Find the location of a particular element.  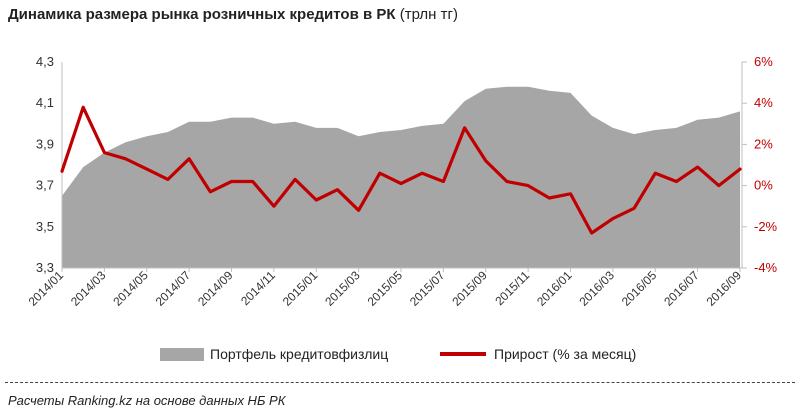

x-tick-label: 2016/07 is located at coordinates (681, 288).